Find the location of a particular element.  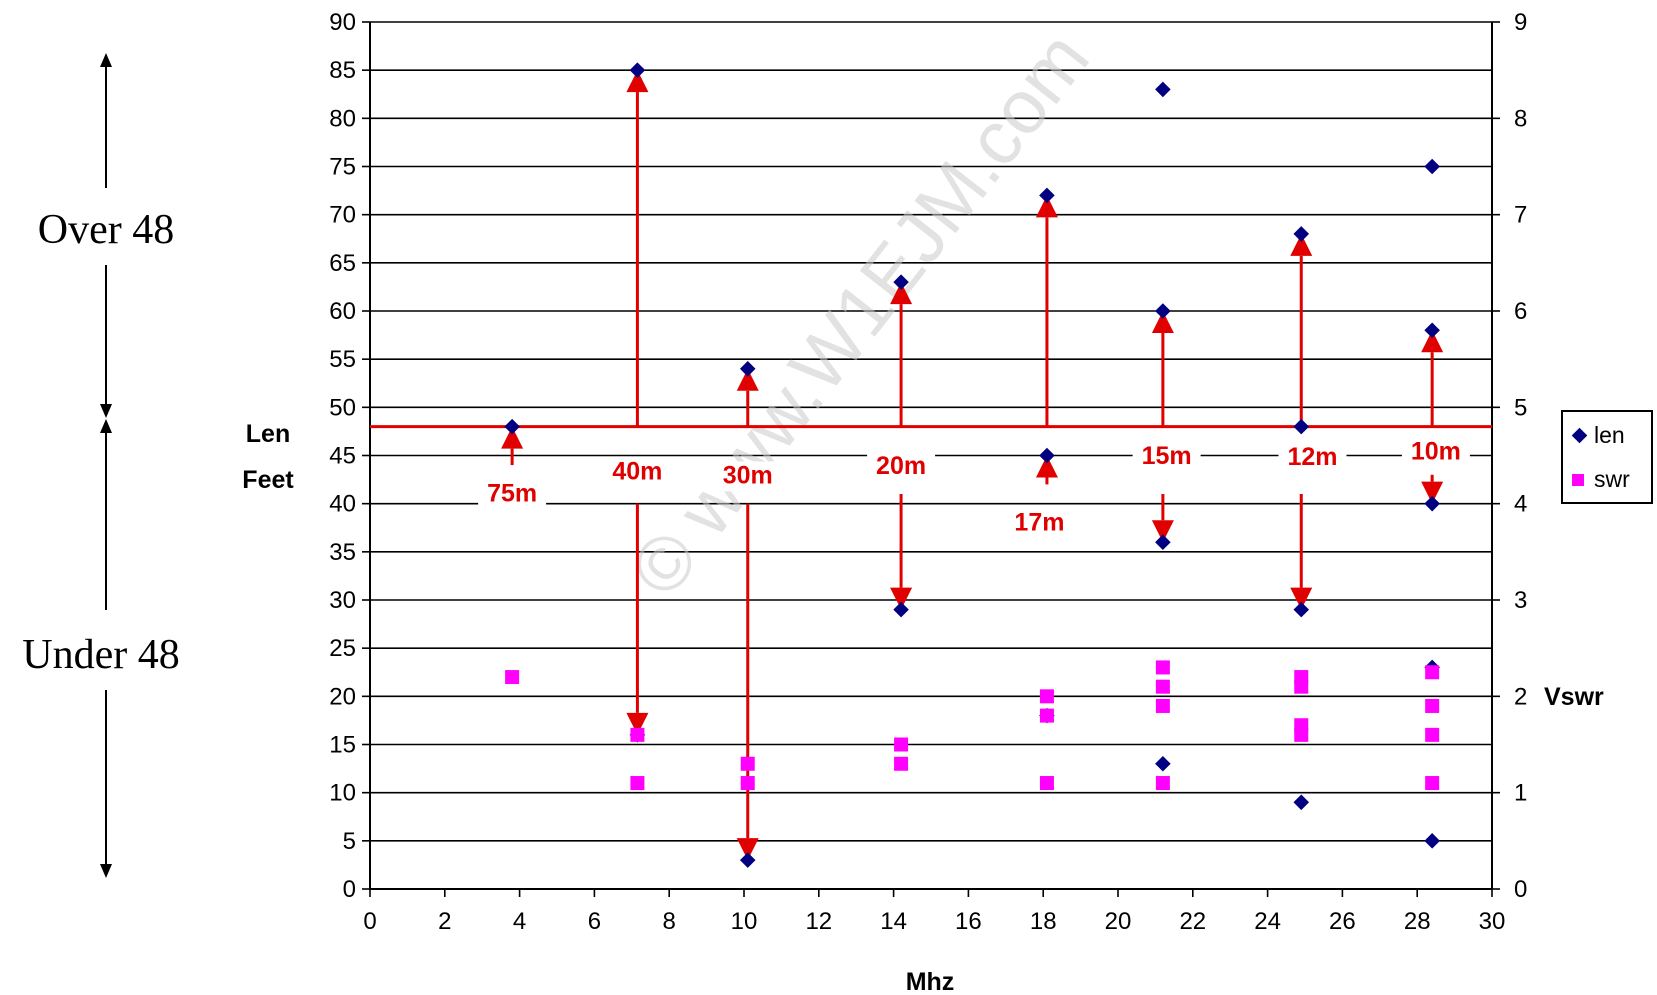

y2-tick-label: 2 is located at coordinates (1520, 696).